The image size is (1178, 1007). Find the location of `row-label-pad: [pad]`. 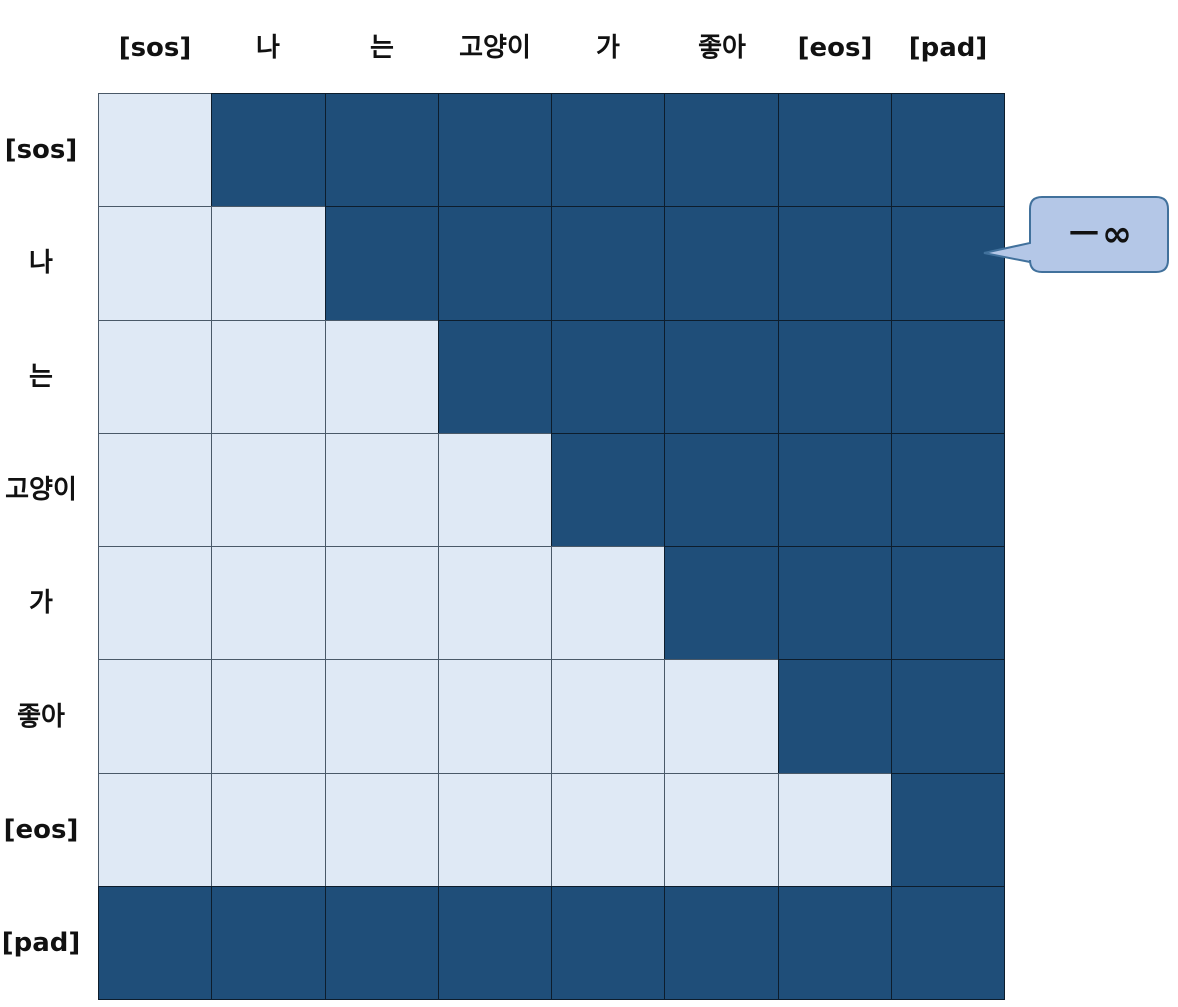

row-label-pad: [pad] is located at coordinates (41, 943).